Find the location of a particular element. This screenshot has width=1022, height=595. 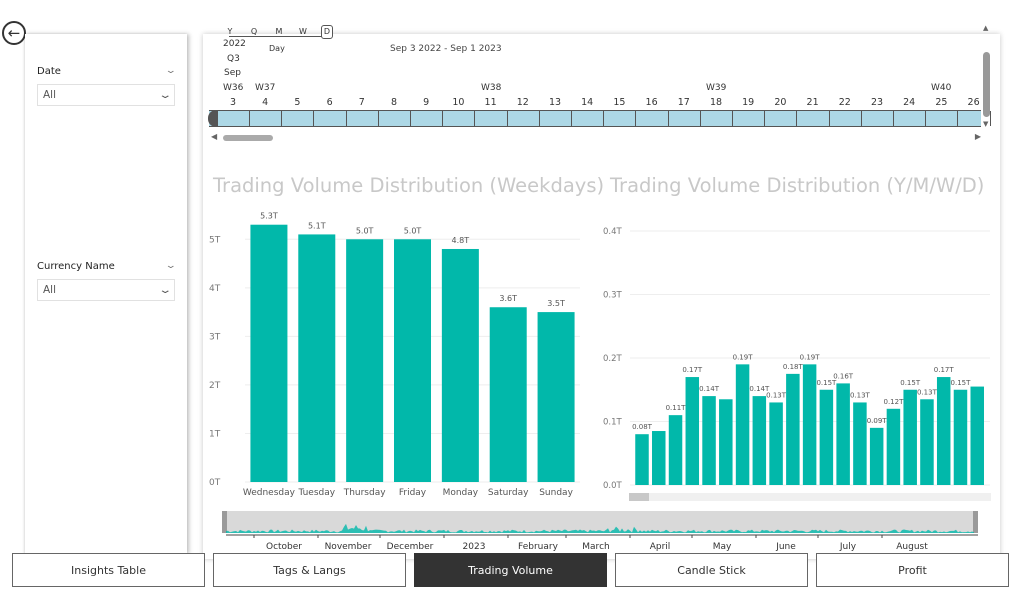

timeline-day-label: 18 is located at coordinates (716, 102).